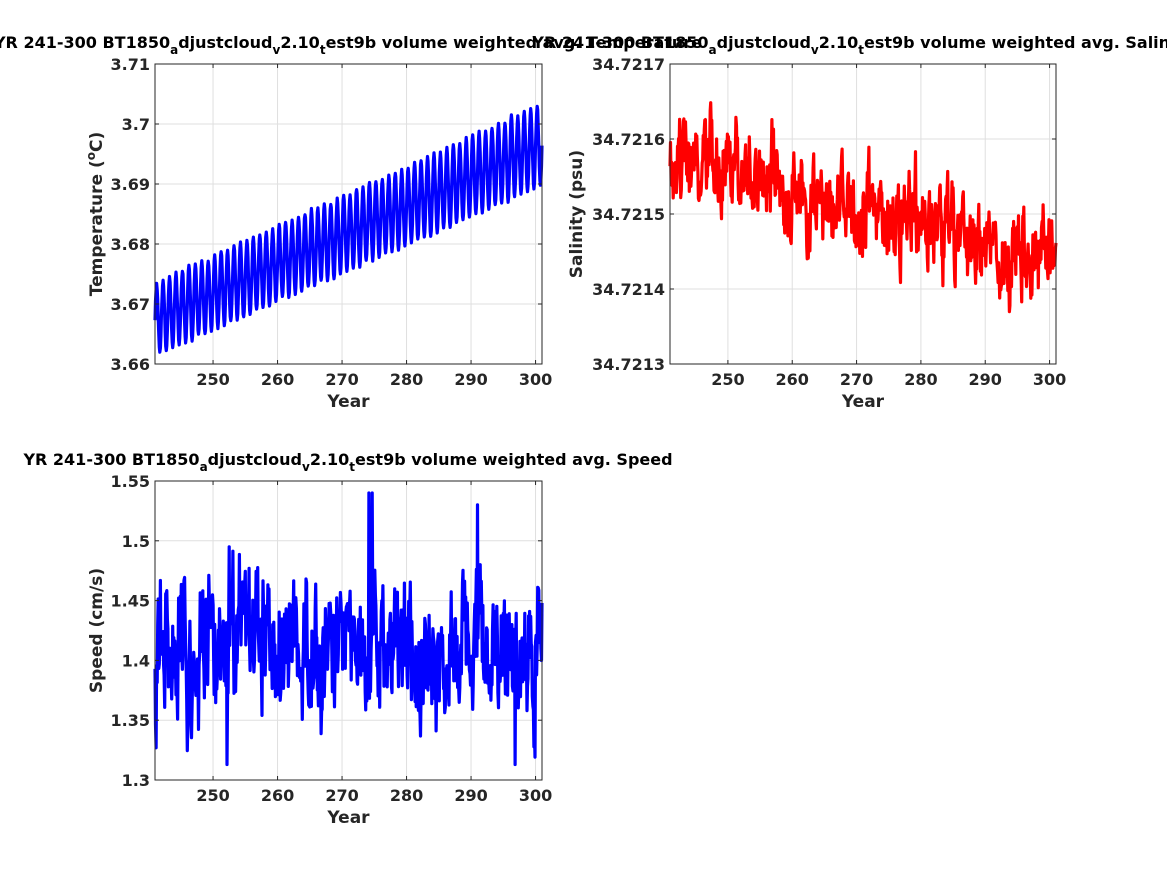  Describe the element at coordinates (323, 50) in the screenshot. I see `panel0-title-part: t` at that location.